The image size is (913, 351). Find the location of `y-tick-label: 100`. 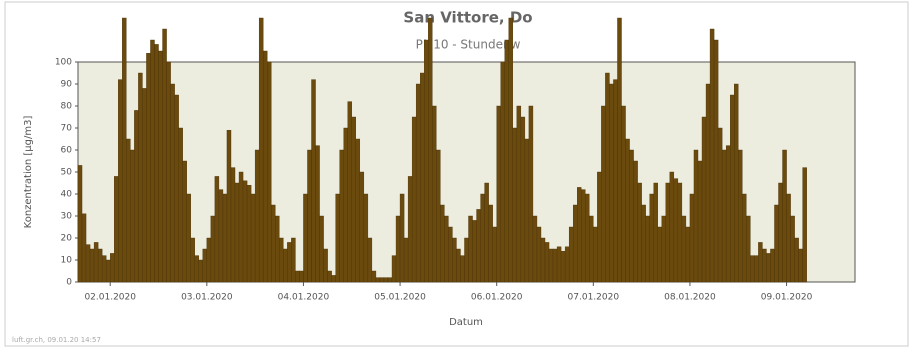

y-tick-label: 100 is located at coordinates (63, 63).